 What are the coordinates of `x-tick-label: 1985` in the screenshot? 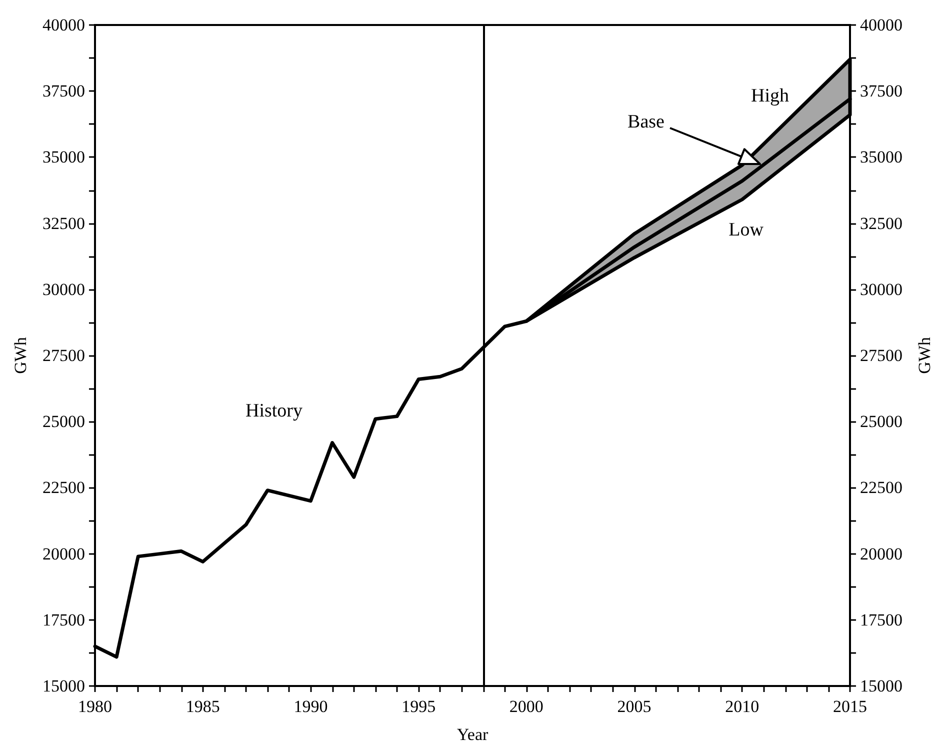 It's located at (203, 706).